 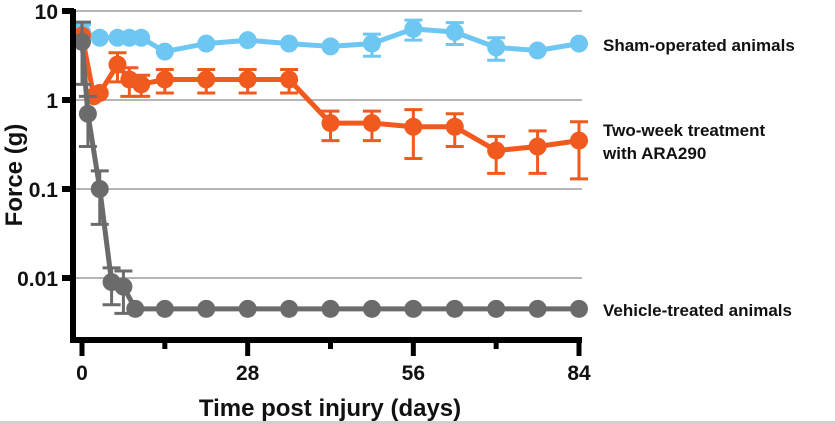 I want to click on x-axis-title: Time post injury (days), so click(x=330, y=408).